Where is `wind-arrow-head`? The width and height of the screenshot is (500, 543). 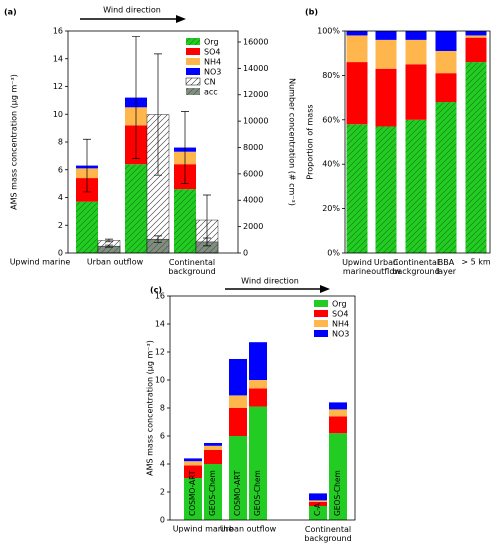 wind-arrow-head is located at coordinates (181, 19).